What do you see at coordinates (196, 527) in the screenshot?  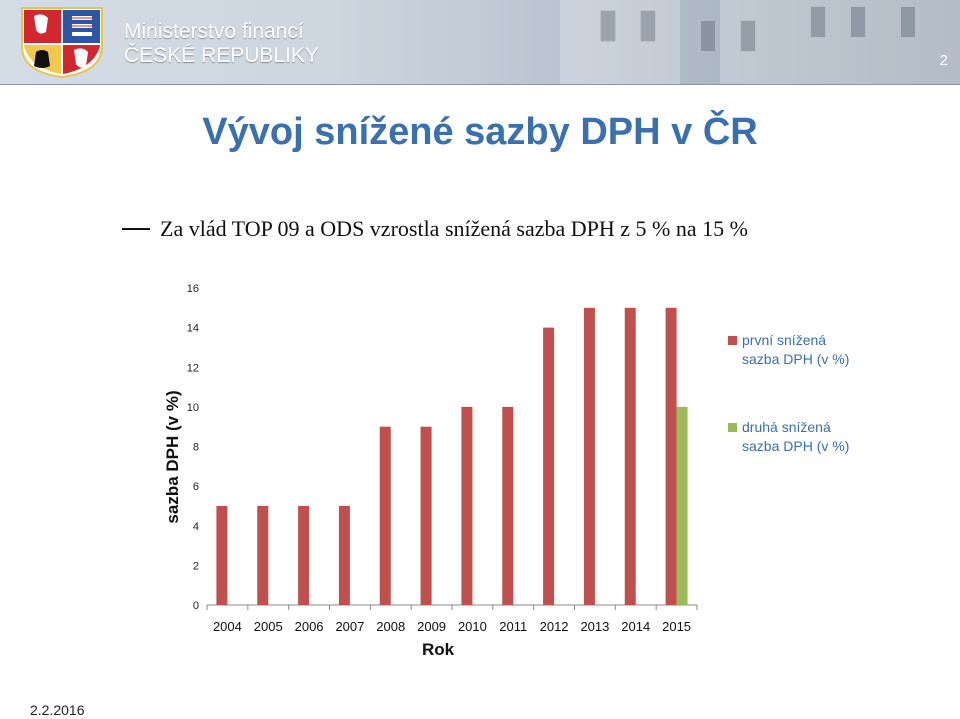 I see `y-tick-label: 4` at bounding box center [196, 527].